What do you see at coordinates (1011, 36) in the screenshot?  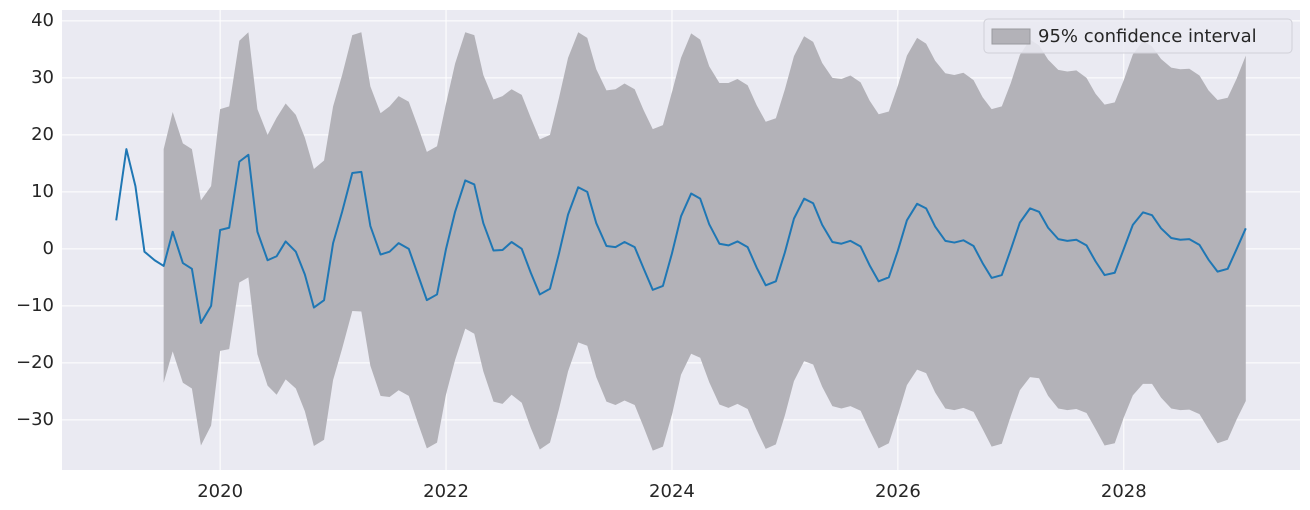 I see `legend-patch` at bounding box center [1011, 36].